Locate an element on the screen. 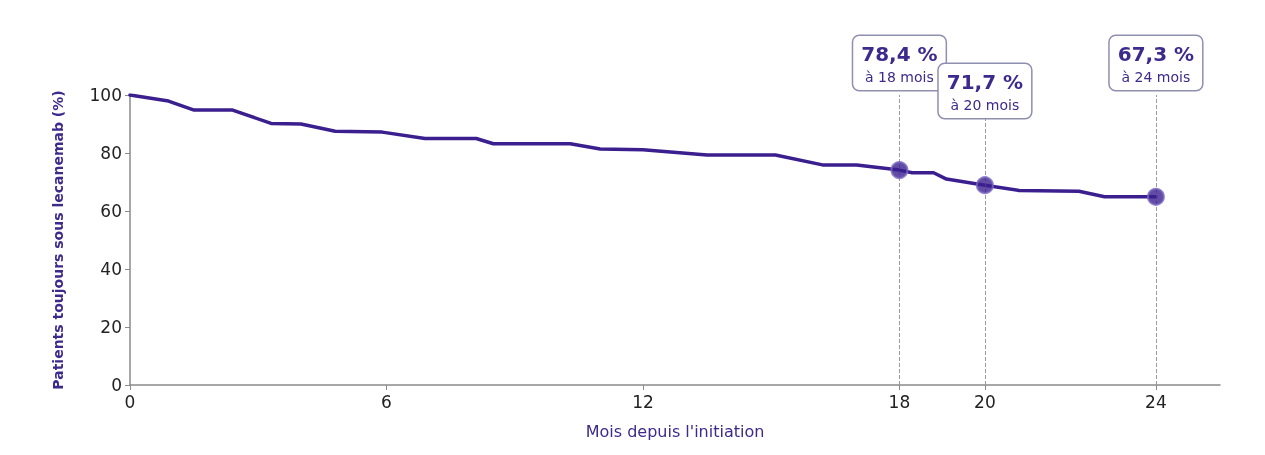 The image size is (1265, 455). y-tick-label: 20 is located at coordinates (111, 327).